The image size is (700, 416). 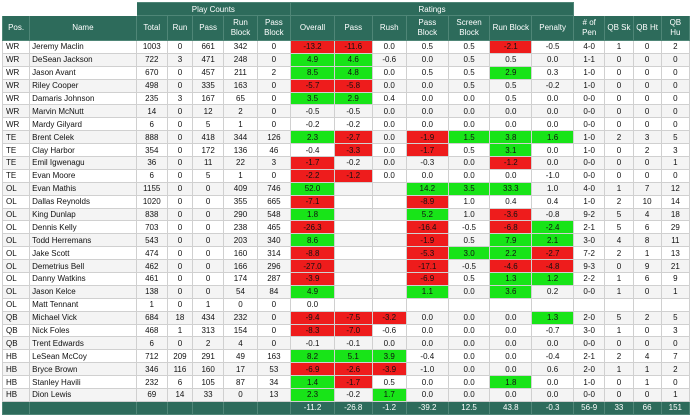 I want to click on stat-cell: 340, so click(x=274, y=240).